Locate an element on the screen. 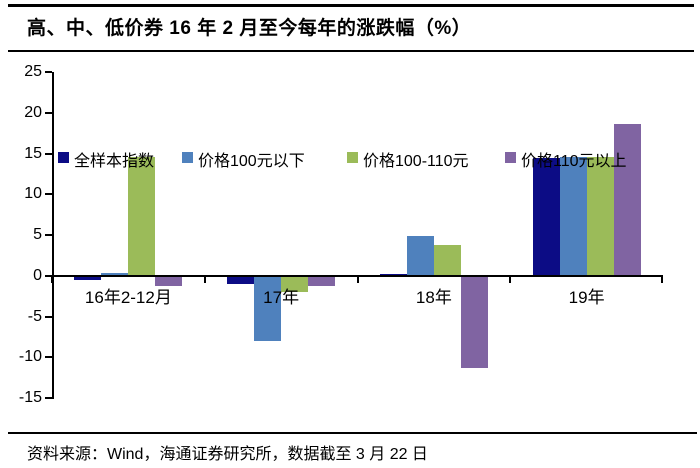 Image resolution: width=700 pixels, height=468 pixels. footer-divider-line is located at coordinates (352, 433).